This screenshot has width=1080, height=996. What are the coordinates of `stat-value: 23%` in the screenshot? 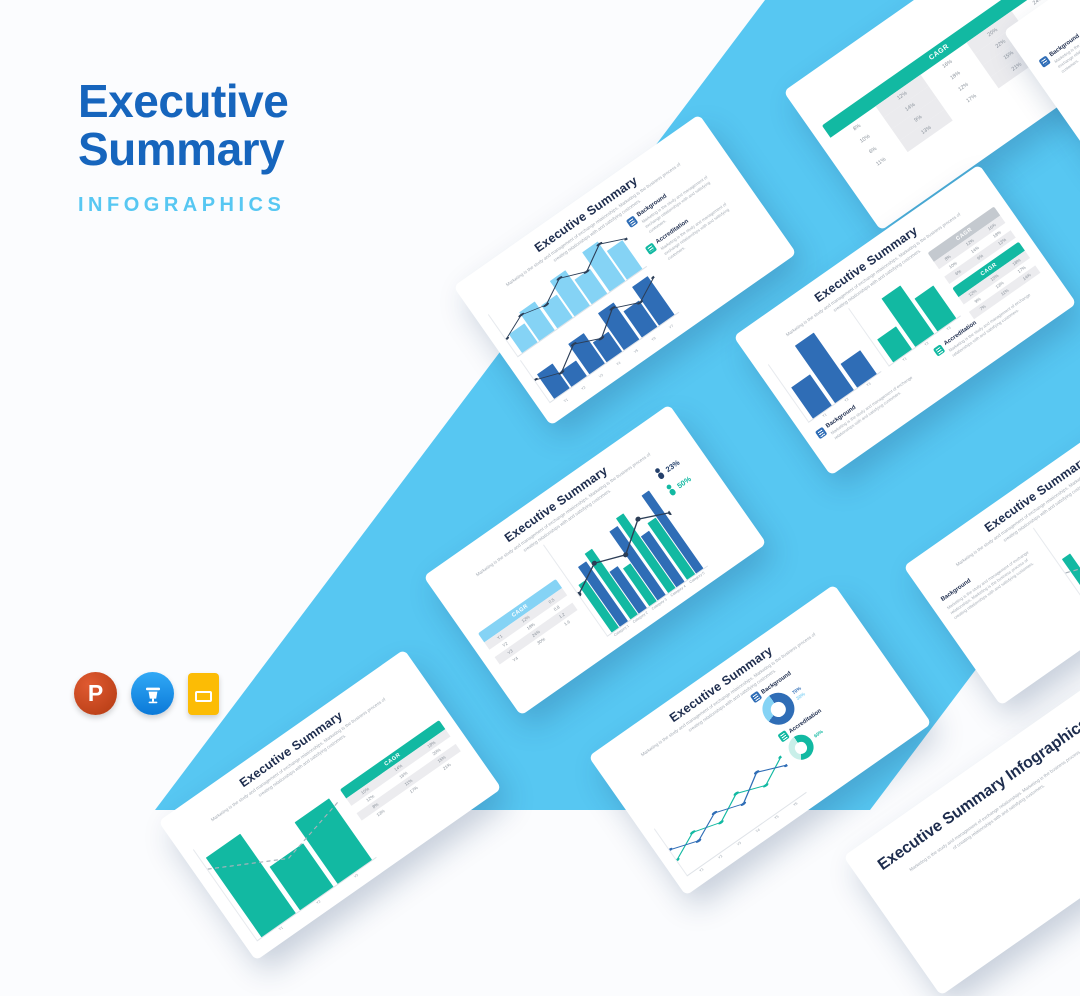 It's located at (672, 465).